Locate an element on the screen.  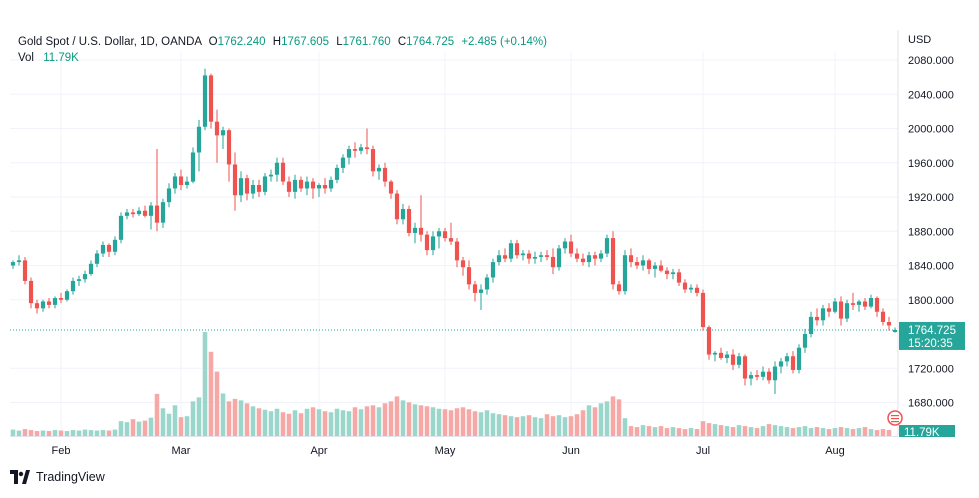
tradingview-icon is located at coordinates (20, 477).